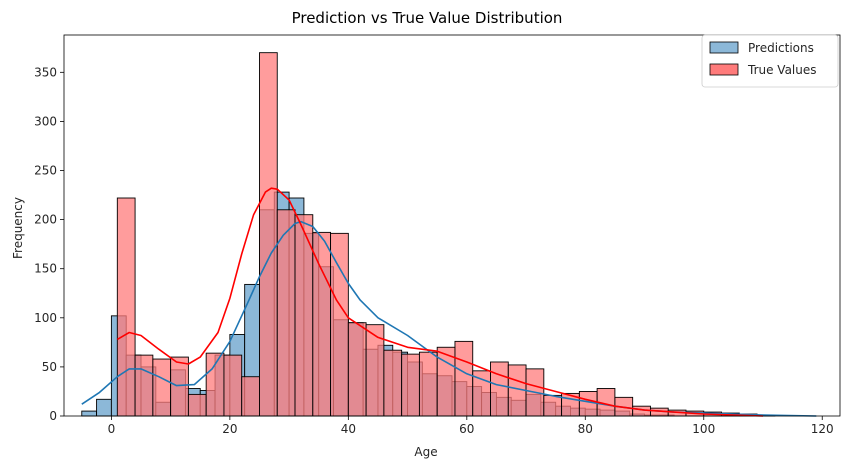  What do you see at coordinates (466, 429) in the screenshot?
I see `x-tick-label: 60` at bounding box center [466, 429].